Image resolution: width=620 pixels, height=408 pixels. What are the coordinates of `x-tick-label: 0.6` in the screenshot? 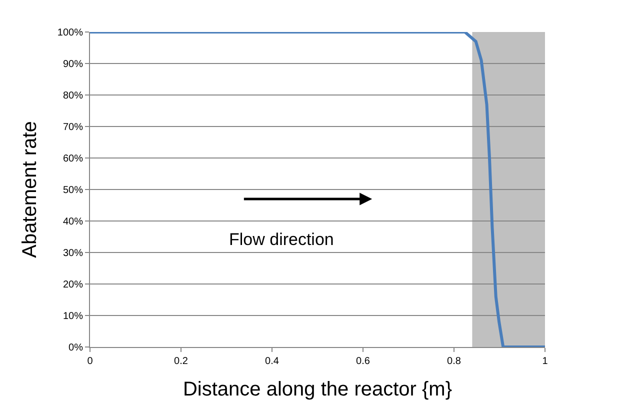 It's located at (363, 361).